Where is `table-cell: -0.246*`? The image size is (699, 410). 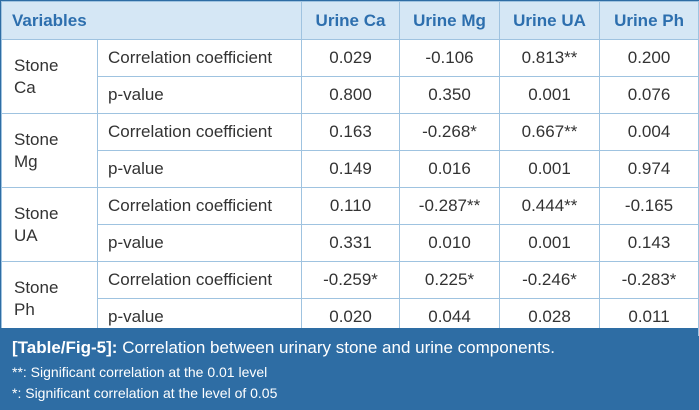 table-cell: -0.246* is located at coordinates (550, 280).